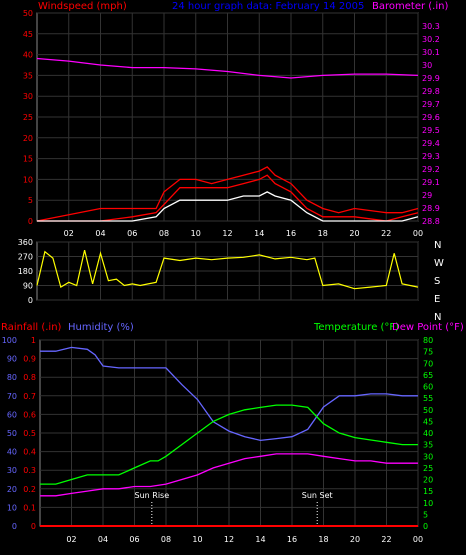 Image resolution: width=466 pixels, height=555 pixels. Describe the element at coordinates (12, 414) in the screenshot. I see `humidity-tick: 60` at that location.